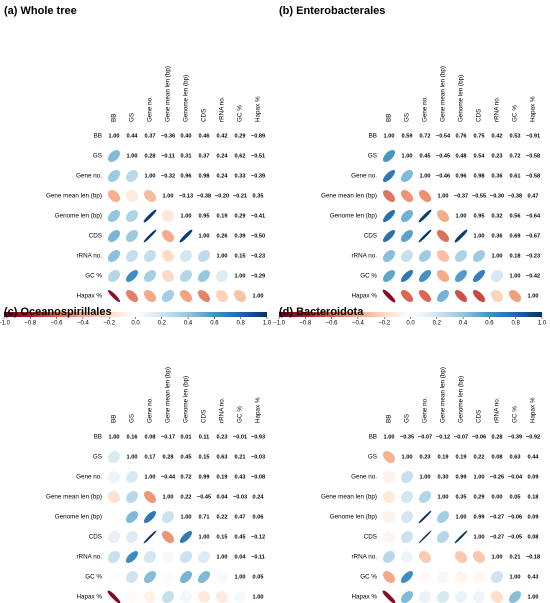  I want to click on row-label: Gene no., so click(364, 477).